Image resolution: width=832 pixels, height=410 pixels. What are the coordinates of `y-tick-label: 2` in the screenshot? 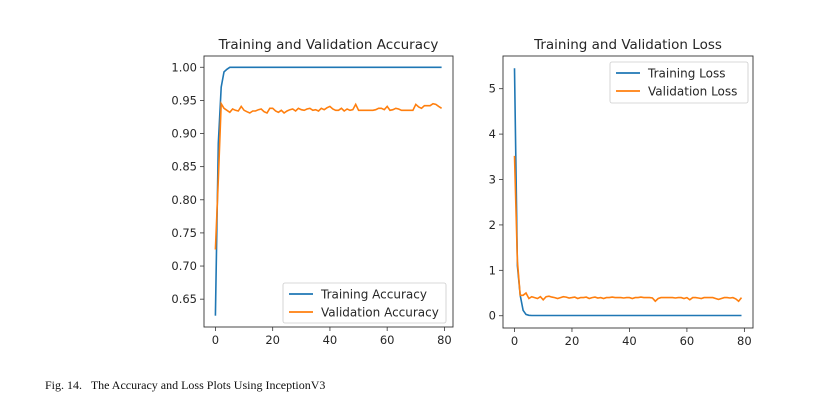 It's located at (492, 225).